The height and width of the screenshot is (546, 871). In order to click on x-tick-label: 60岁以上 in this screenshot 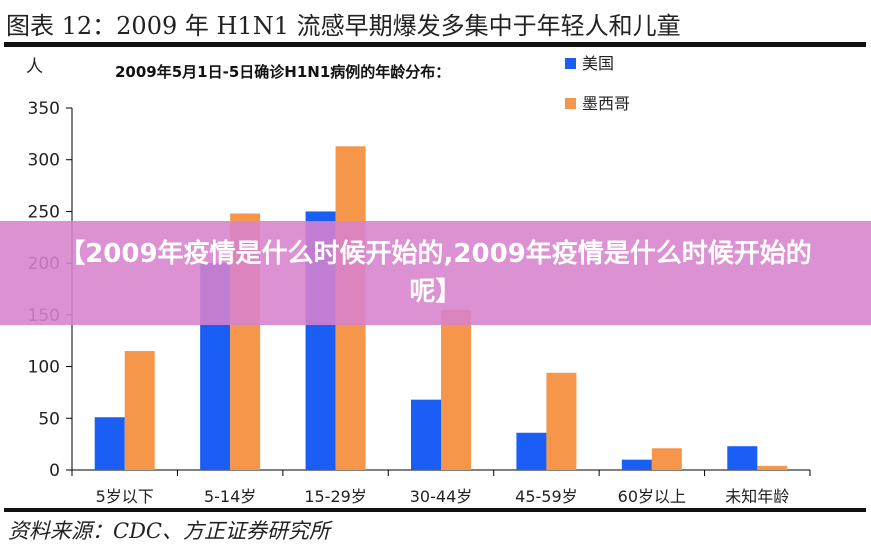, I will do `click(652, 496)`.